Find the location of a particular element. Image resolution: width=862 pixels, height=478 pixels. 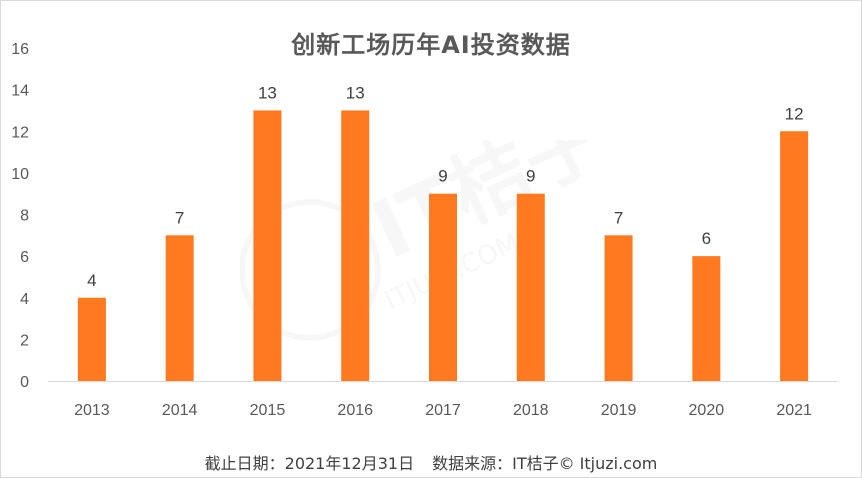

y-axis: 0 2 4 6 8 10 12 14 16 is located at coordinates (20, 216).